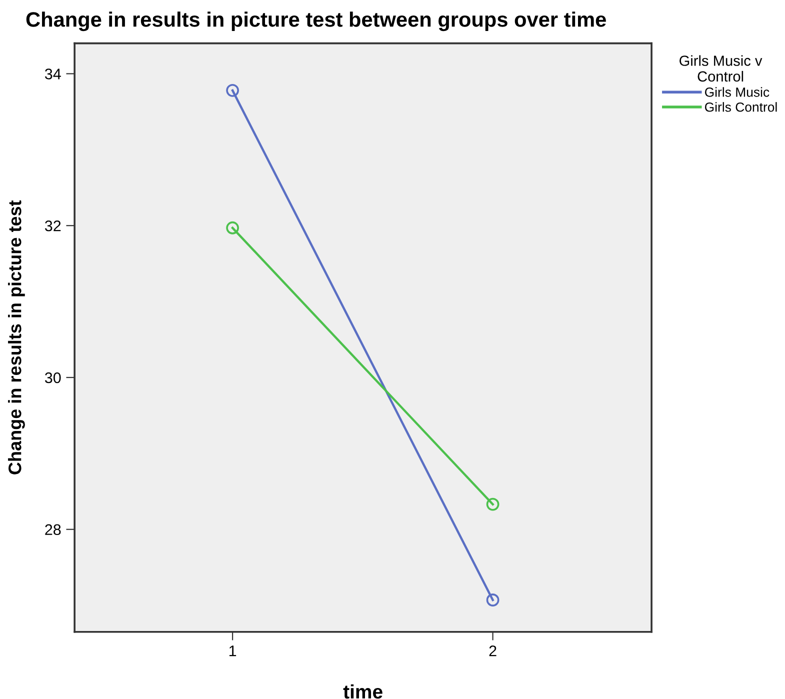 This screenshot has width=785, height=699. I want to click on legend-title: Girls Music v Control, so click(721, 68).